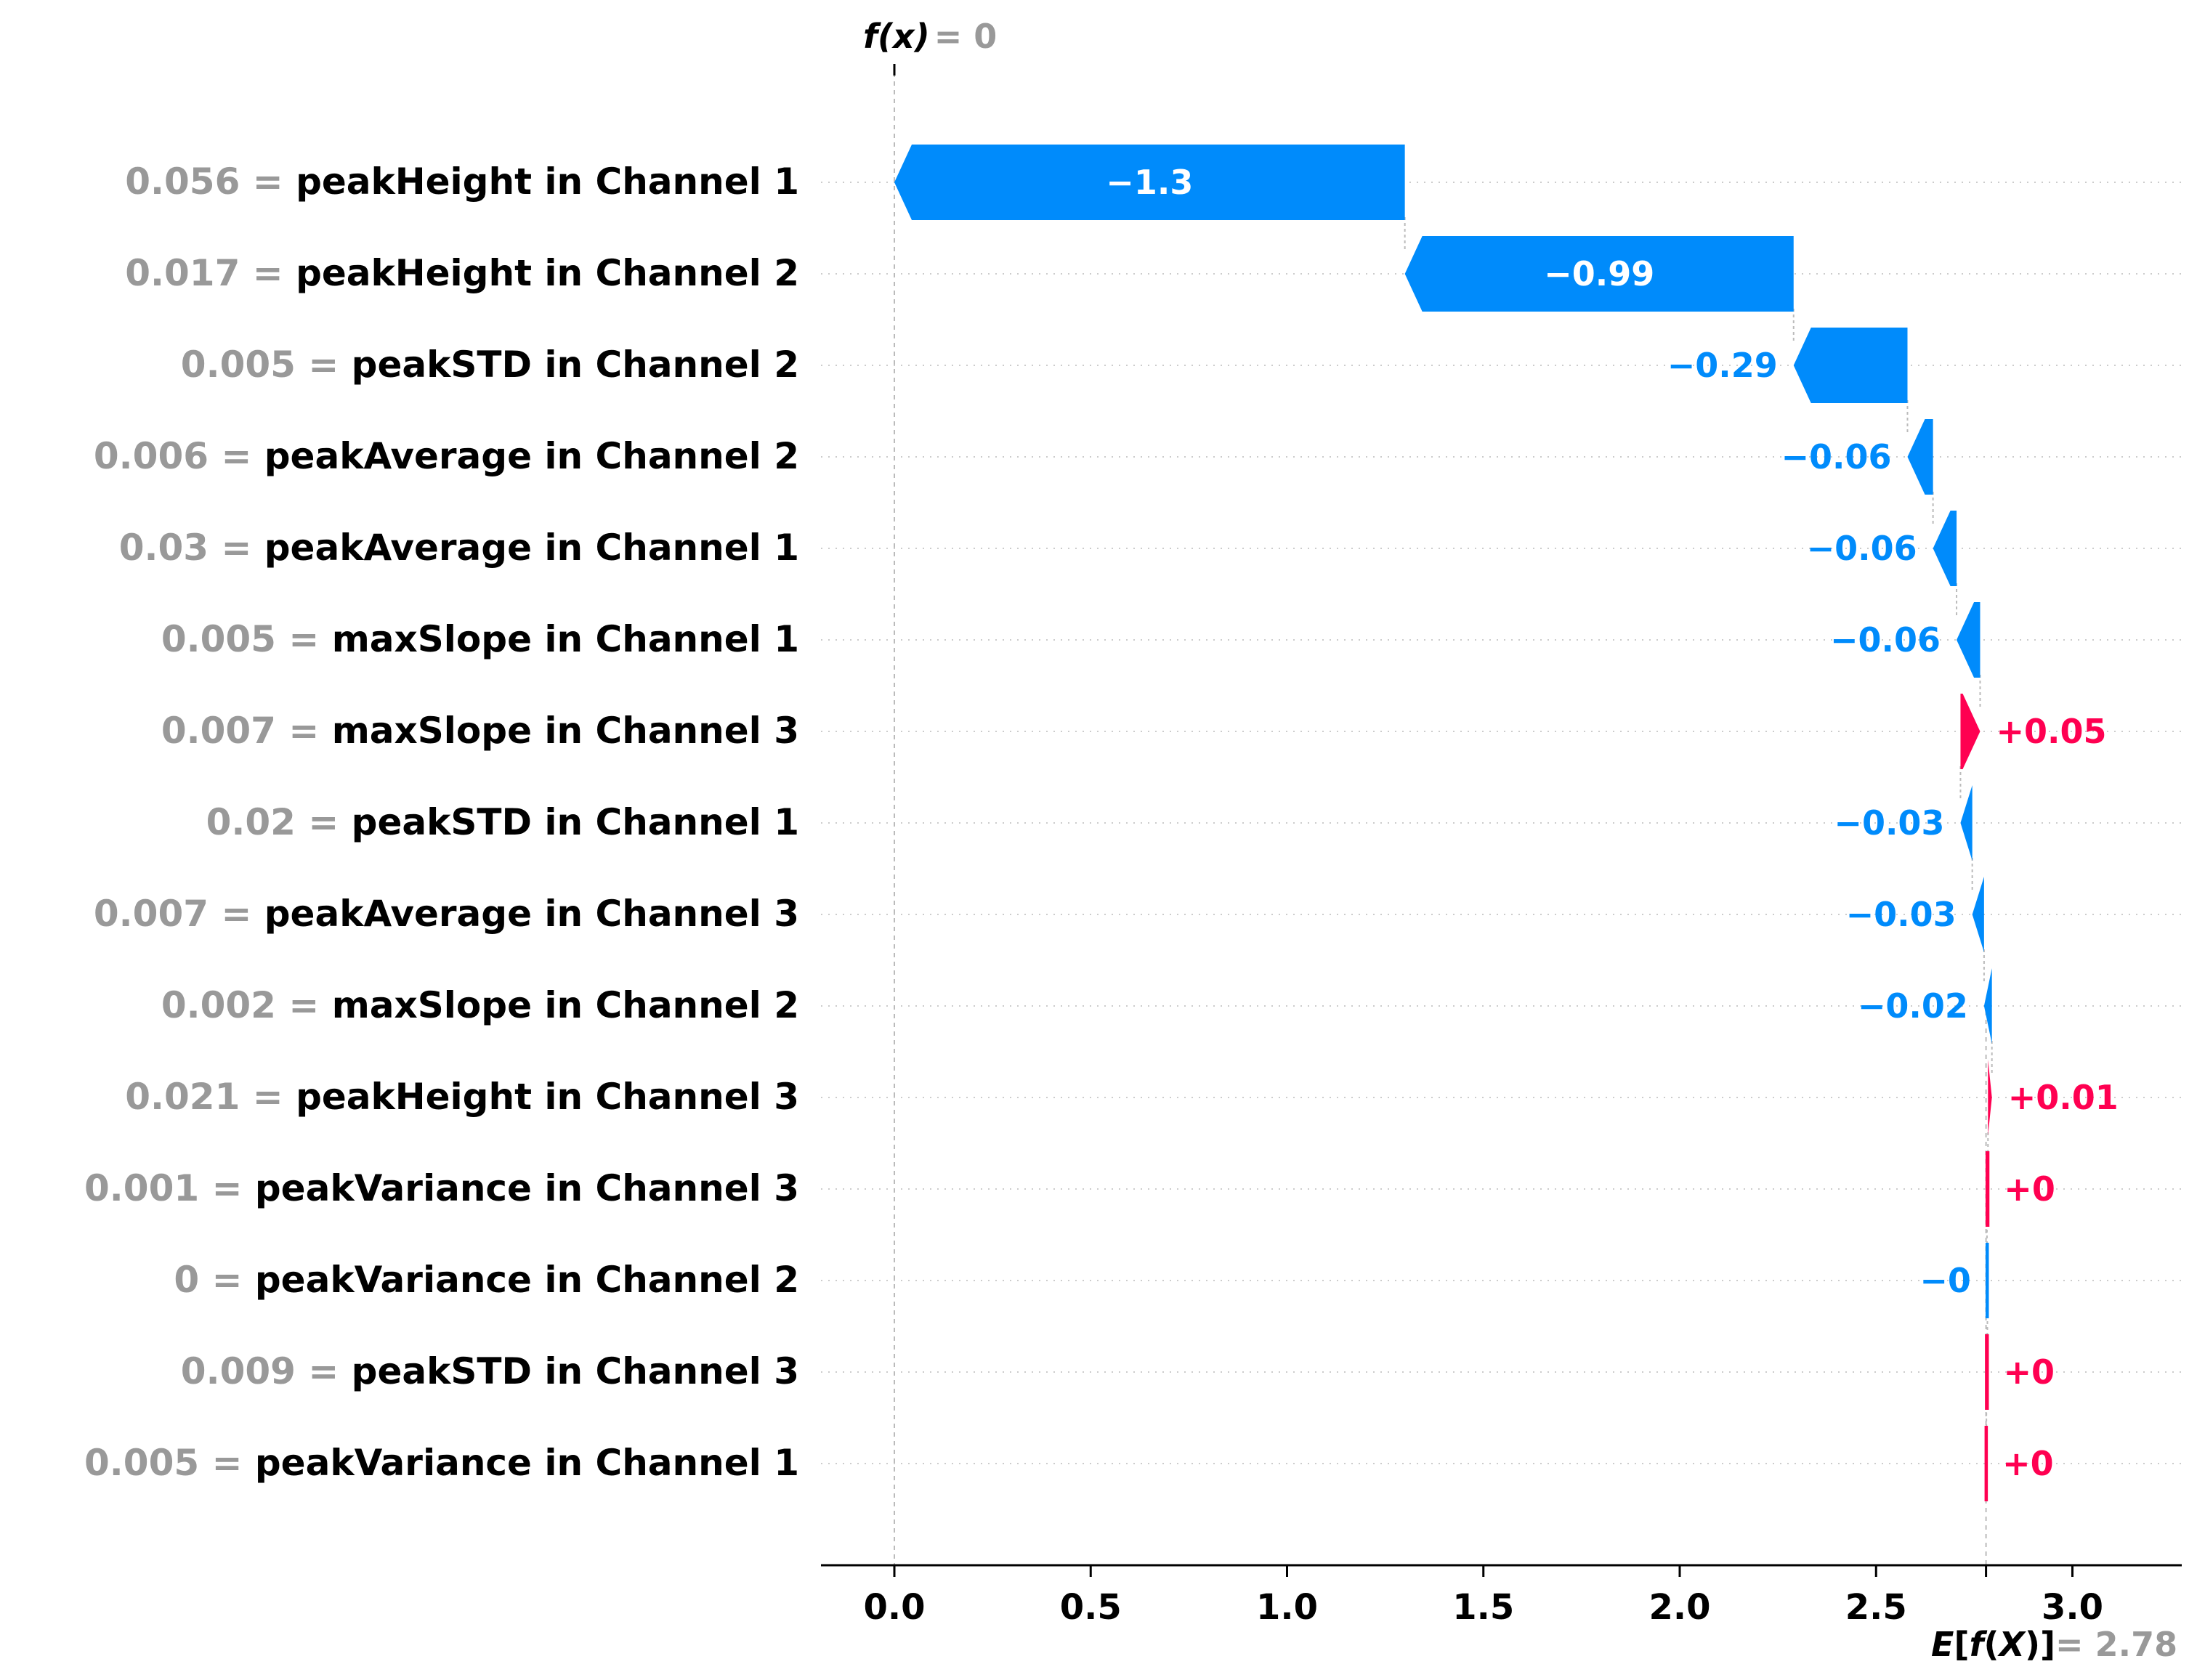  What do you see at coordinates (2051, 731) in the screenshot?
I see `bar-value-label: +0.05` at bounding box center [2051, 731].